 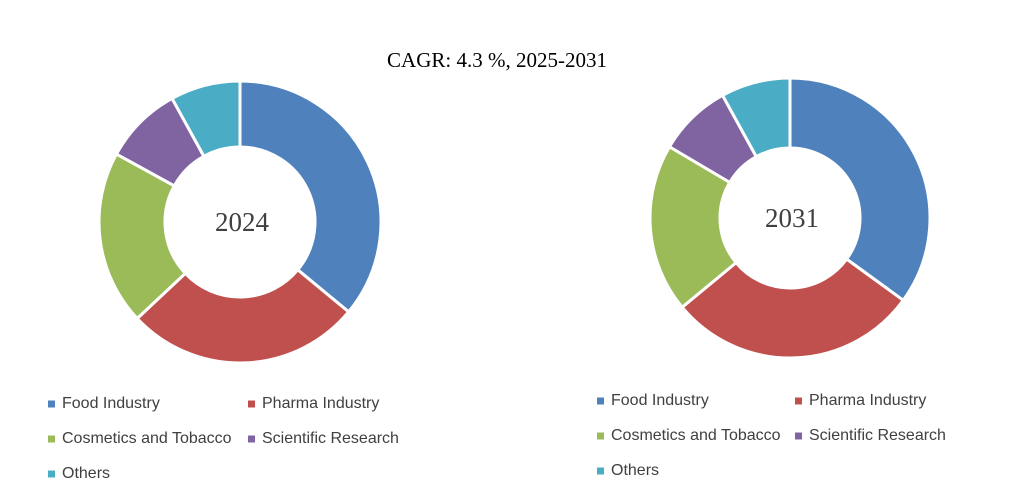 I want to click on center-label: 2031, so click(x=792, y=218).